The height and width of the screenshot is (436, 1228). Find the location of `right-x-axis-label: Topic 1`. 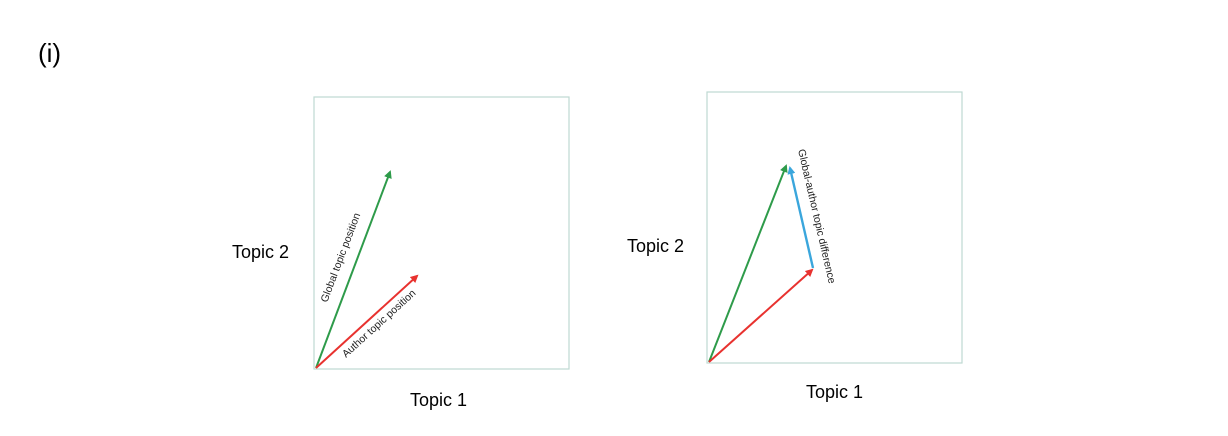

right-x-axis-label: Topic 1 is located at coordinates (835, 392).